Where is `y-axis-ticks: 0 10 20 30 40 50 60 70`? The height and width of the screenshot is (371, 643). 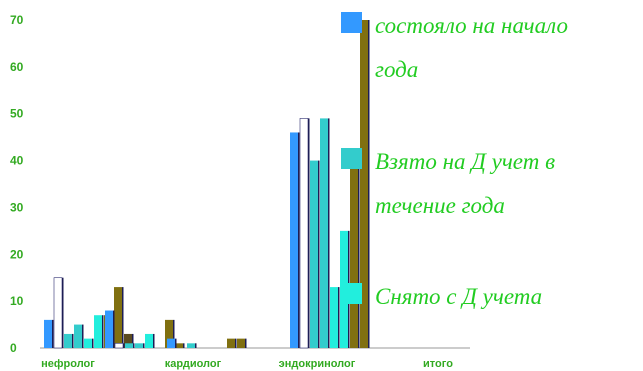
y-axis-ticks: 0 10 20 30 40 50 60 70 is located at coordinates (17, 184).